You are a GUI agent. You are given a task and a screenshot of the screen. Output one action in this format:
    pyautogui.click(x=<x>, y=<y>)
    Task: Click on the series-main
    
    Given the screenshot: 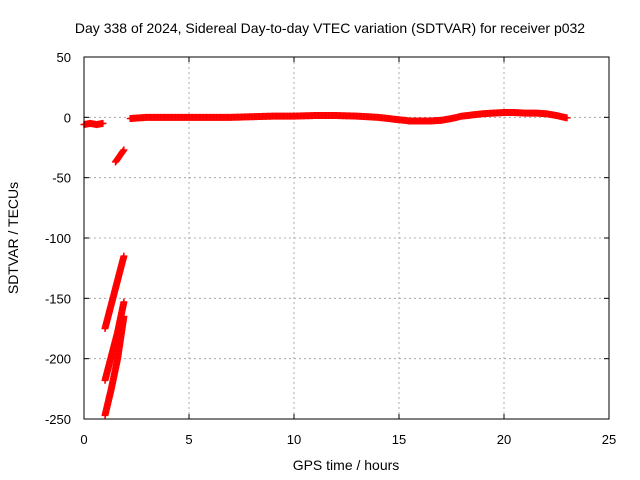 What is the action you would take?
    pyautogui.click(x=348, y=117)
    